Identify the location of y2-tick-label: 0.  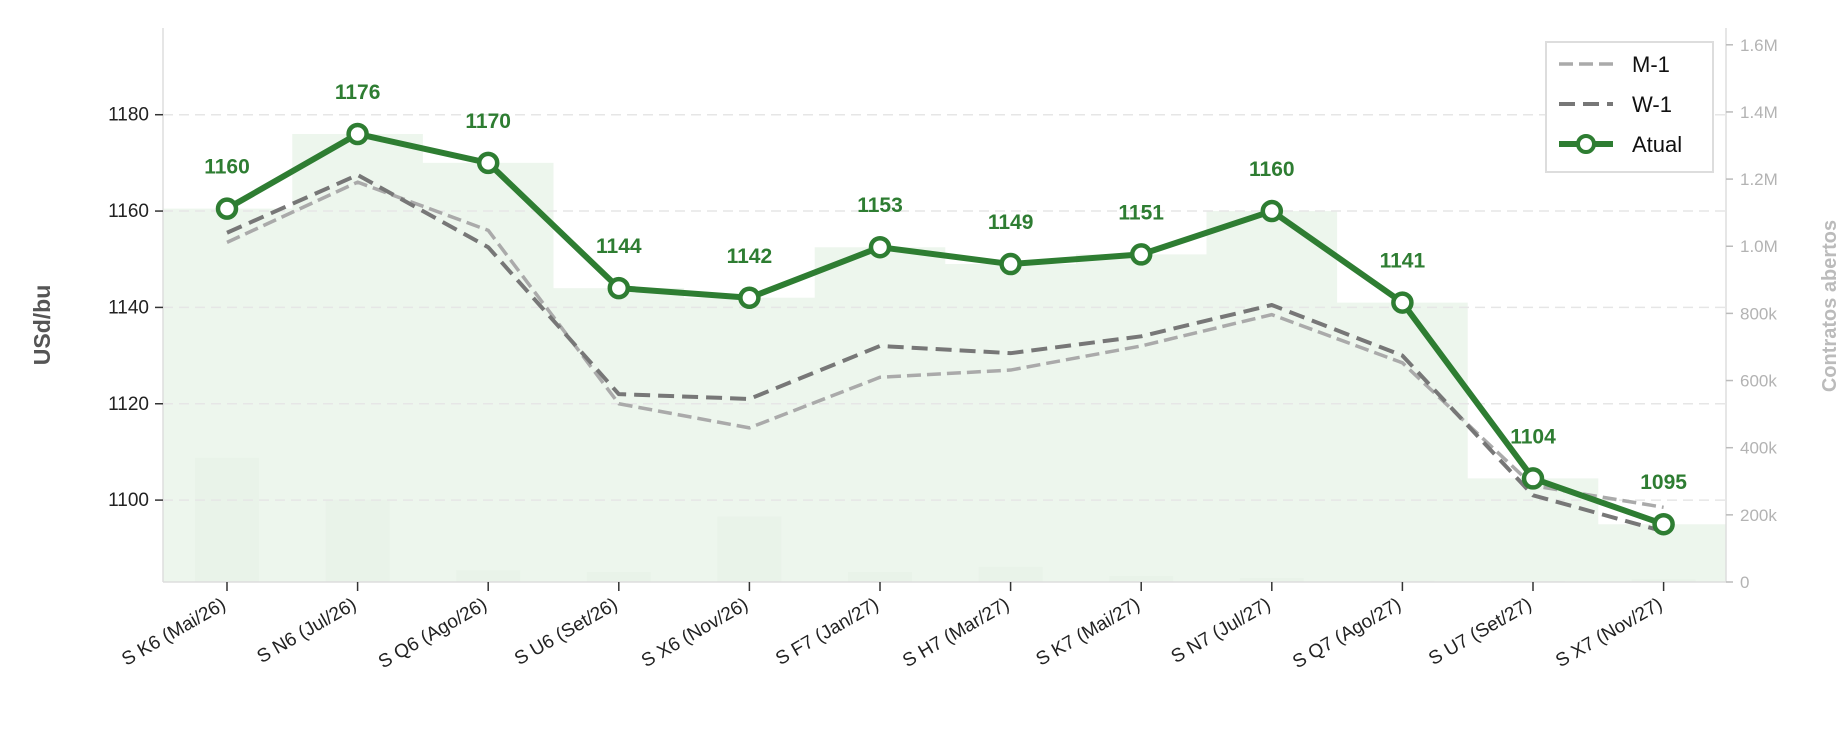
(1744, 582).